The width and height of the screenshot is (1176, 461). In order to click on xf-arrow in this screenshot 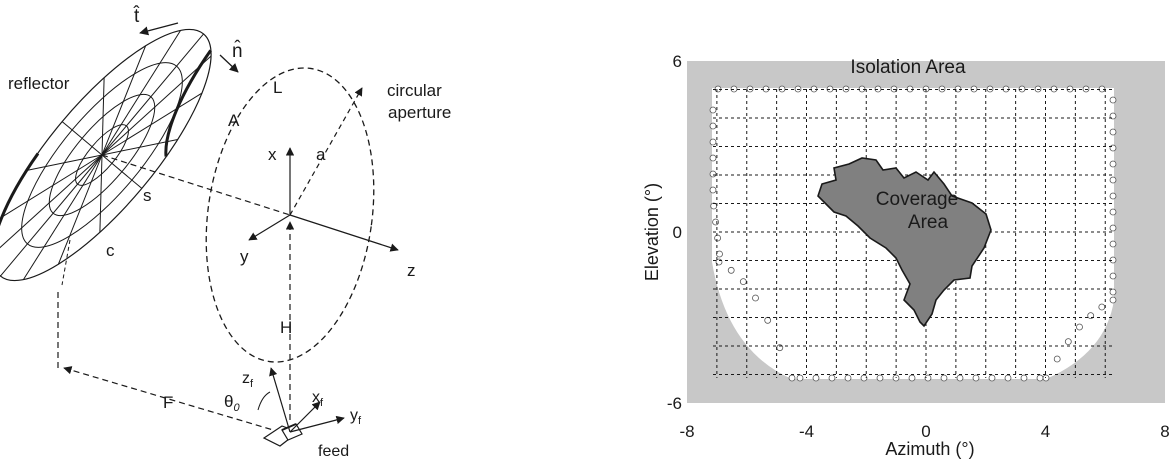, I will do `click(305, 417)`.